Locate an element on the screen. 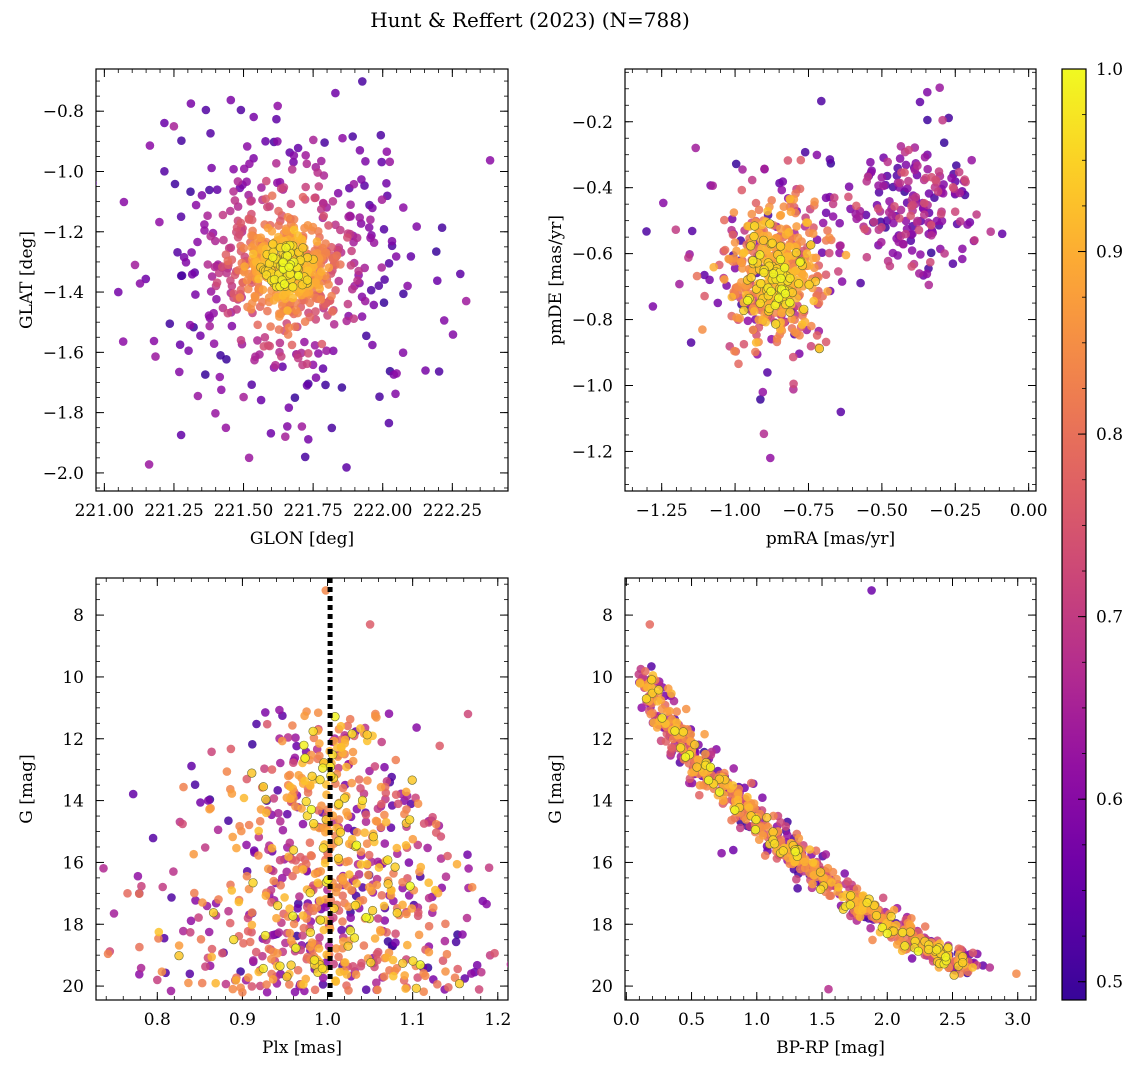 The width and height of the screenshot is (1136, 1068). y-tick-label: −1.4 is located at coordinates (63, 293).